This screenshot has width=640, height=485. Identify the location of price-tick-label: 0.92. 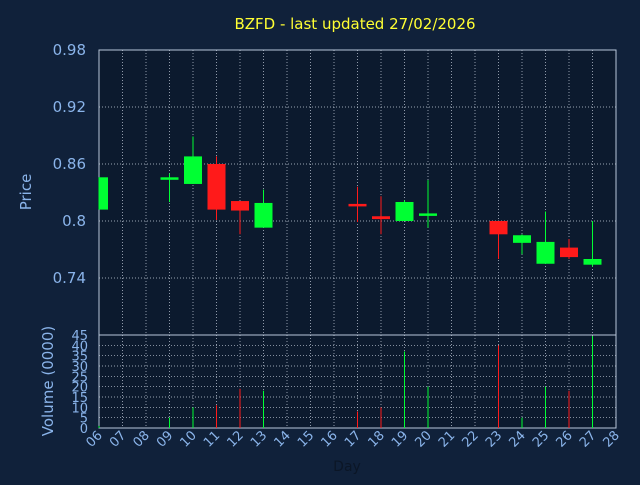
(69, 107).